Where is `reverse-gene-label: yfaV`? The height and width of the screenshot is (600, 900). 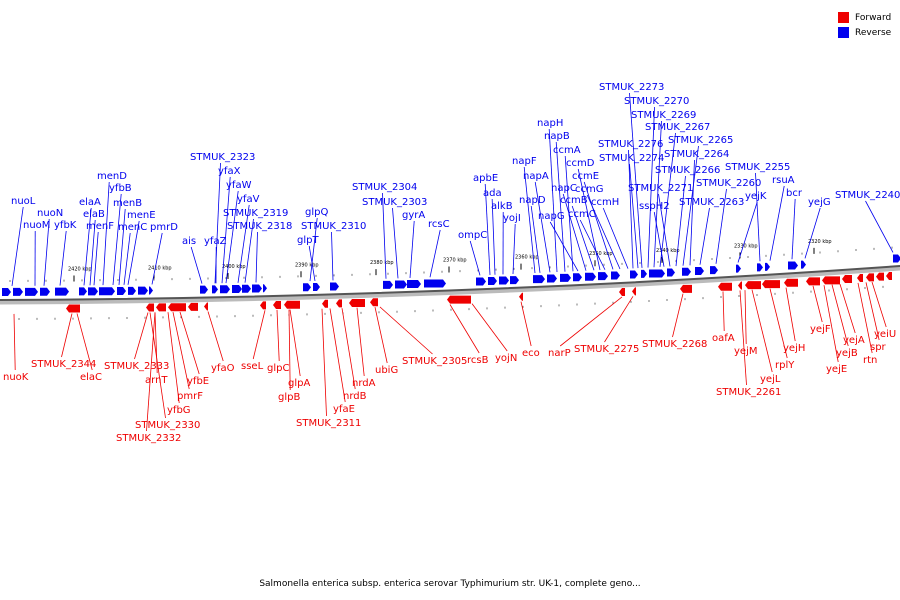 reverse-gene-label: yfaV is located at coordinates (248, 199).